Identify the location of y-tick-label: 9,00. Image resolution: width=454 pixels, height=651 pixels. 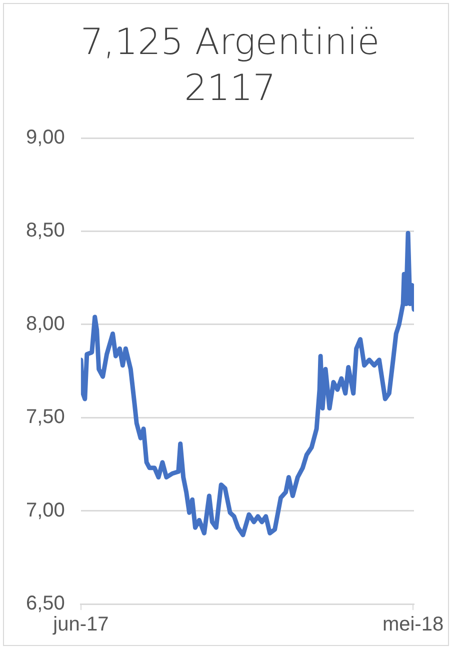
(45, 137).